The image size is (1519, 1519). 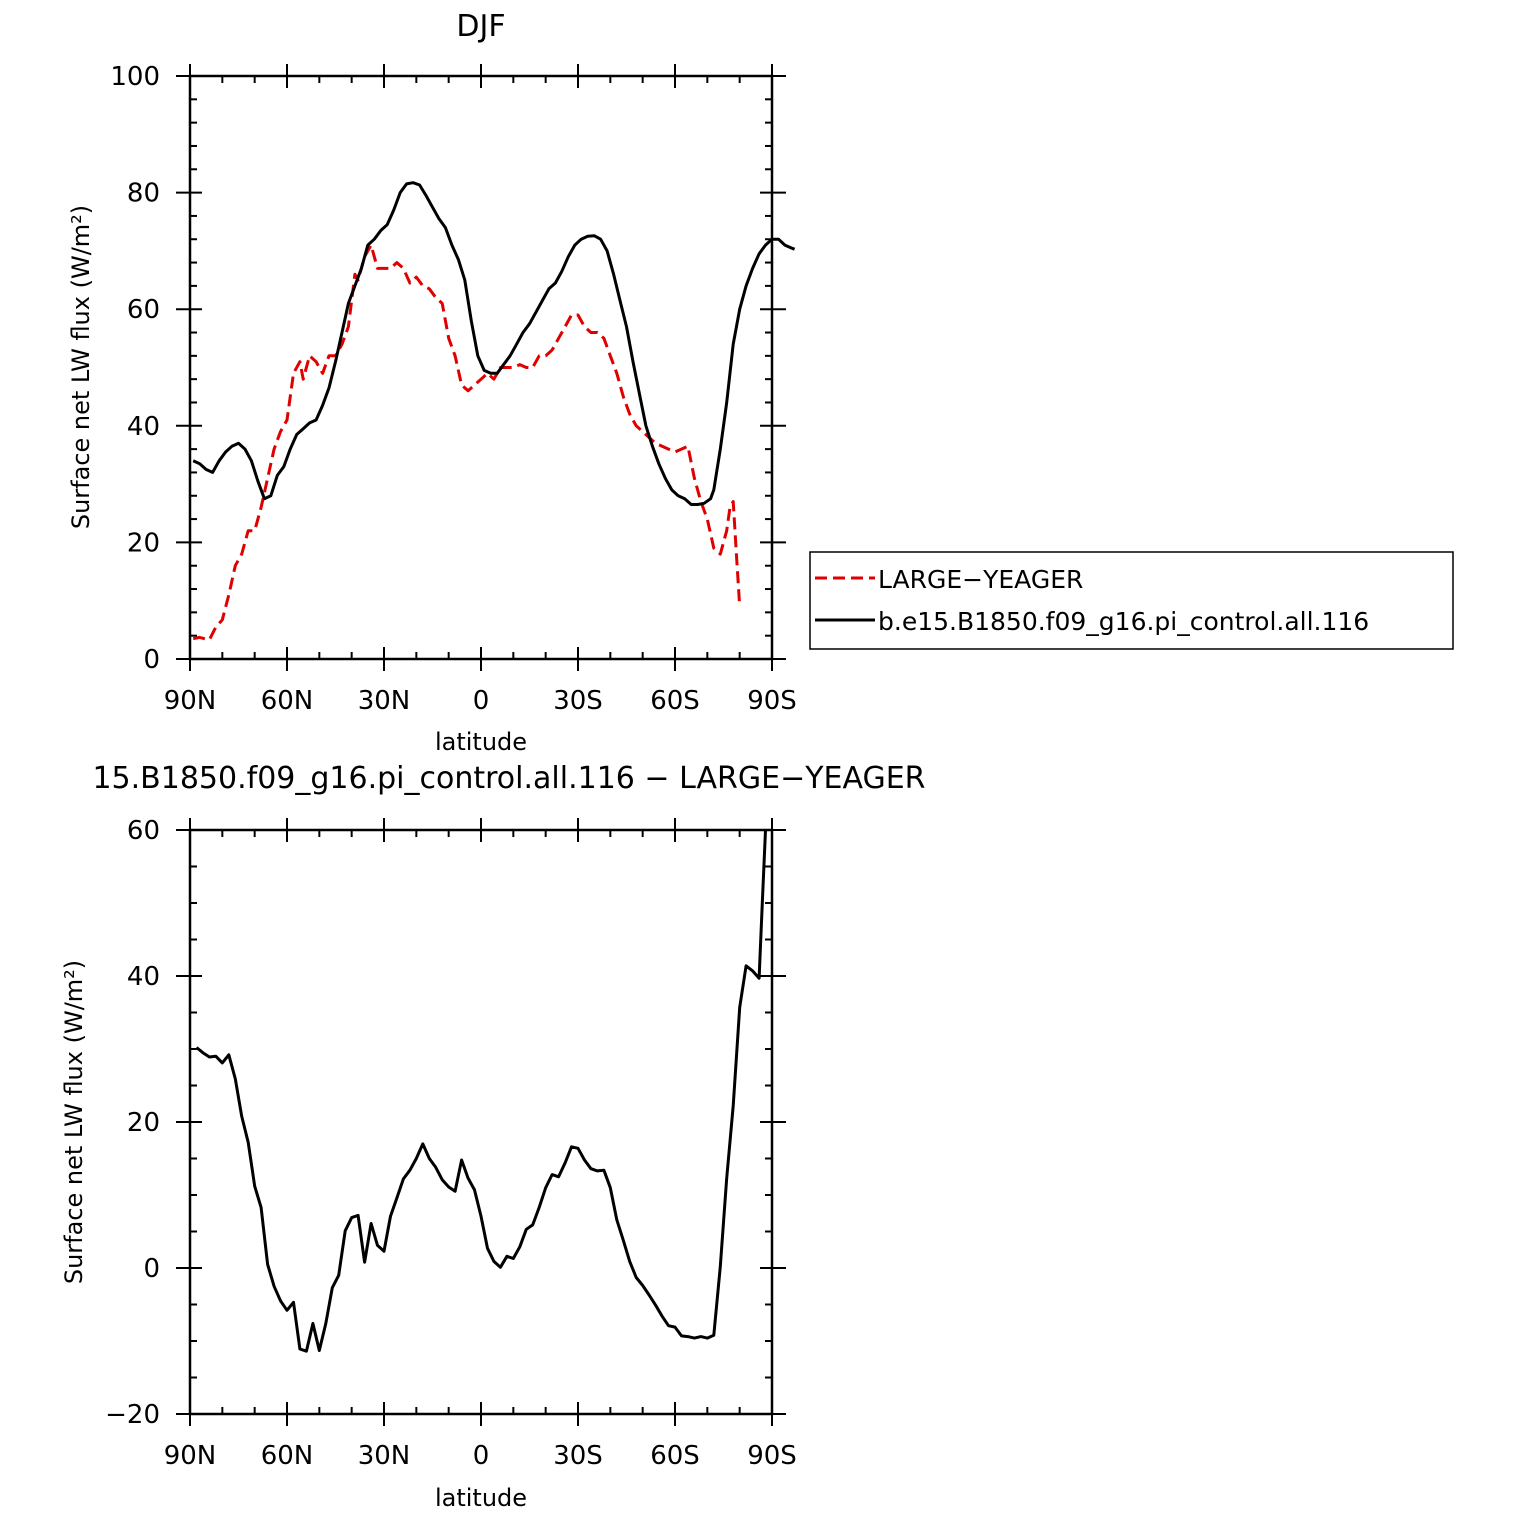 What do you see at coordinates (74, 1122) in the screenshot?
I see `bottom-panel-y-axis-label: Surface net LW flux (W/m²)` at bounding box center [74, 1122].